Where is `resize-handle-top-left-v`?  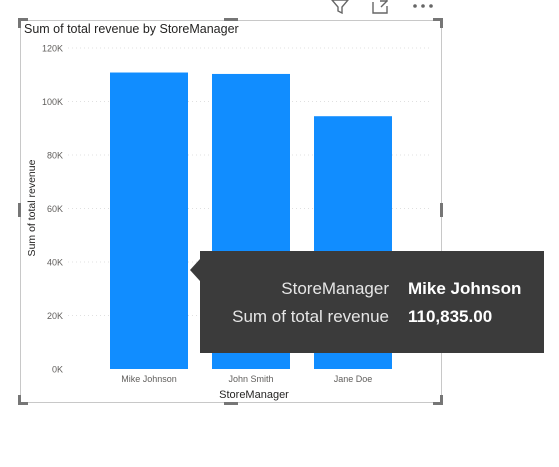 resize-handle-top-left-v is located at coordinates (19, 23).